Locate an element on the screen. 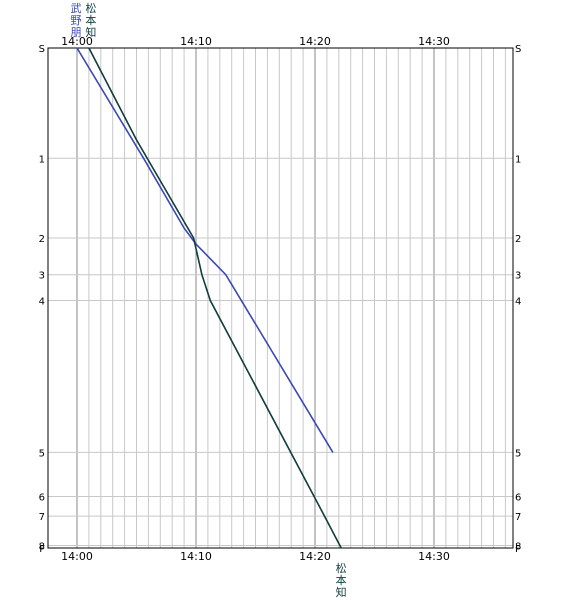 Image resolution: width=565 pixels, height=600 pixels. station-label-right: 8 is located at coordinates (518, 547).